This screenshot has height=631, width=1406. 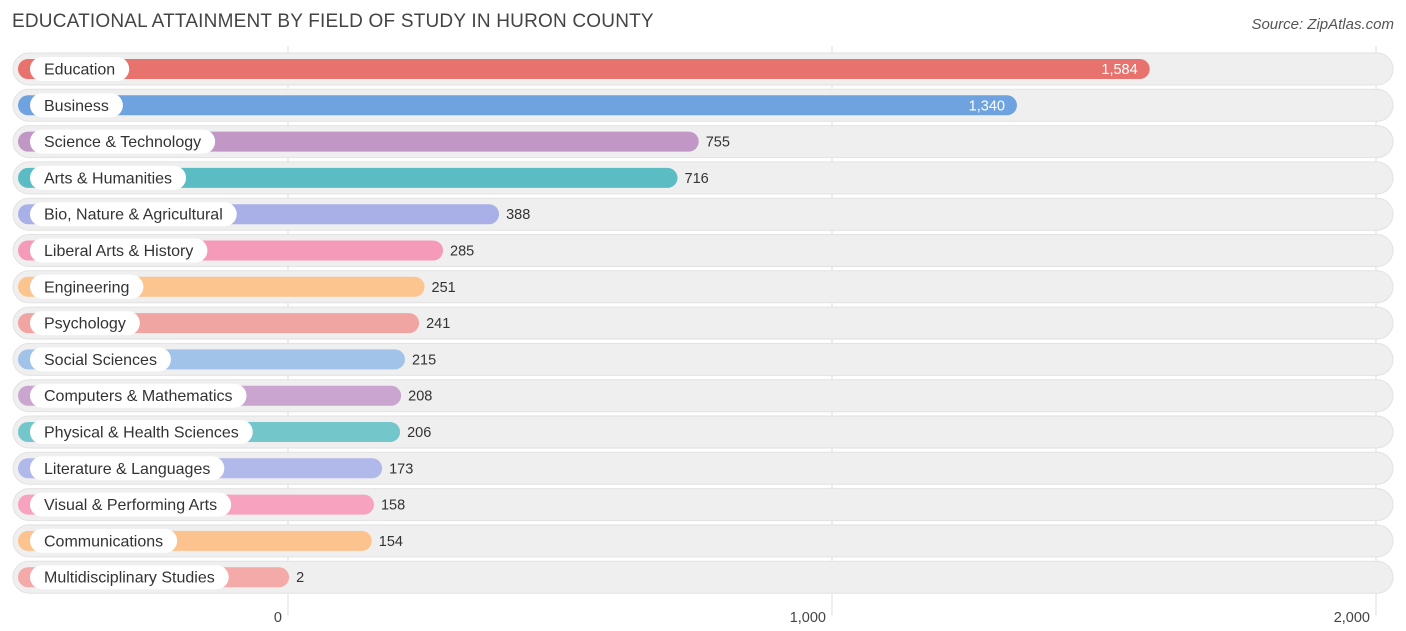 What do you see at coordinates (278, 618) in the screenshot?
I see `x-tick-label: 0` at bounding box center [278, 618].